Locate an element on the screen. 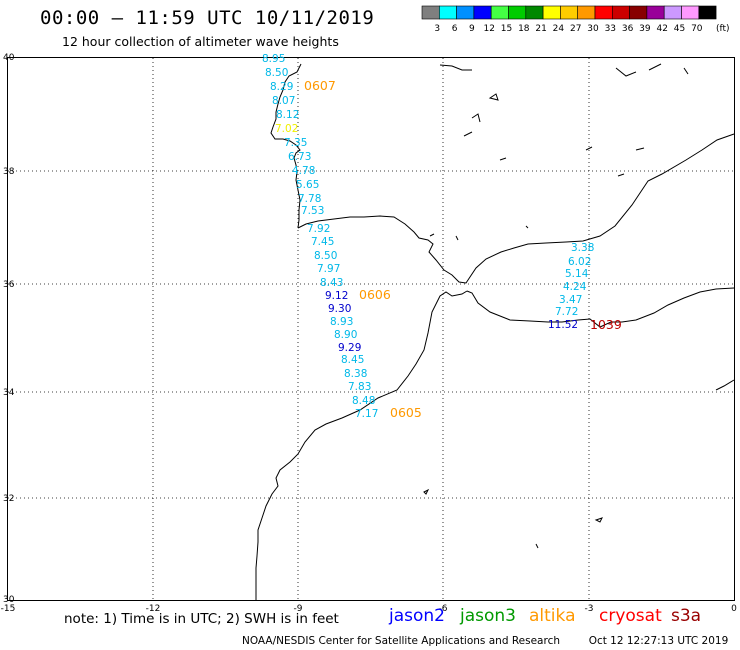  scale-label: 6 is located at coordinates (455, 29).